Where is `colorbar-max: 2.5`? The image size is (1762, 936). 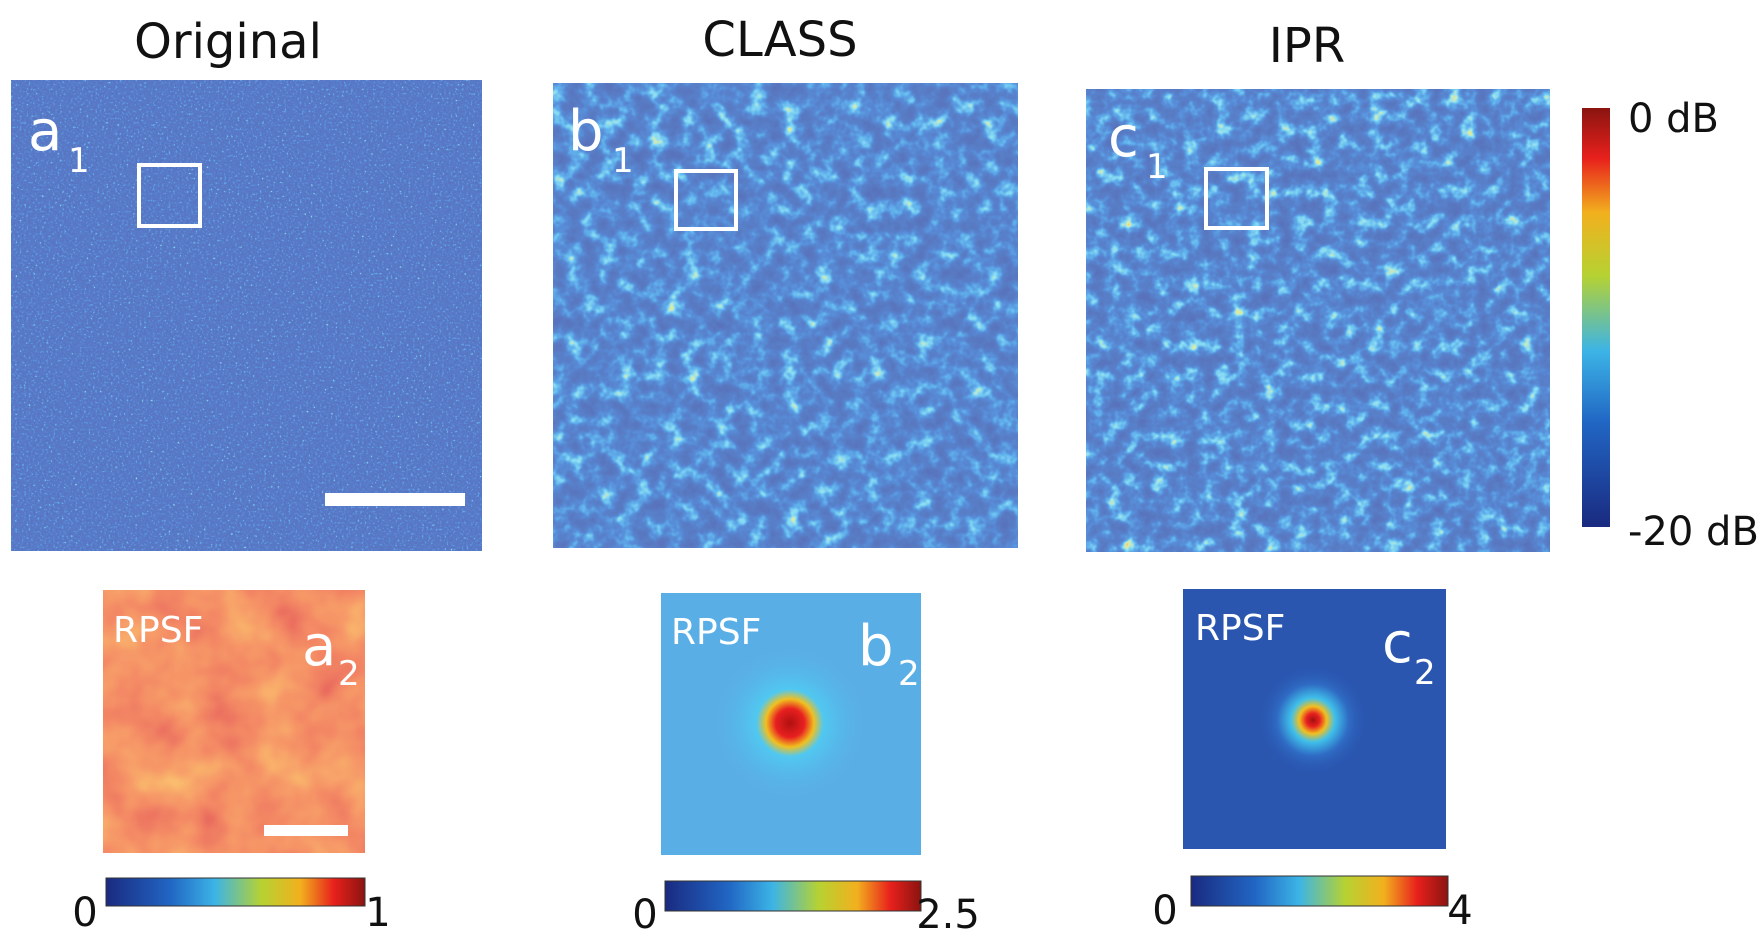 colorbar-max: 2.5 is located at coordinates (948, 914).